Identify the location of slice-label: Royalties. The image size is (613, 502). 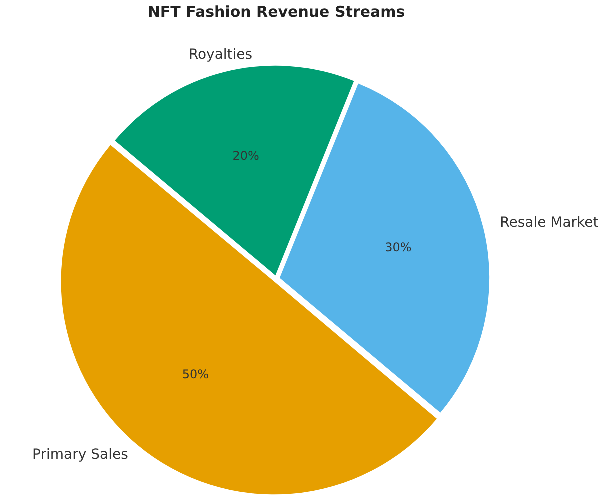
(220, 55).